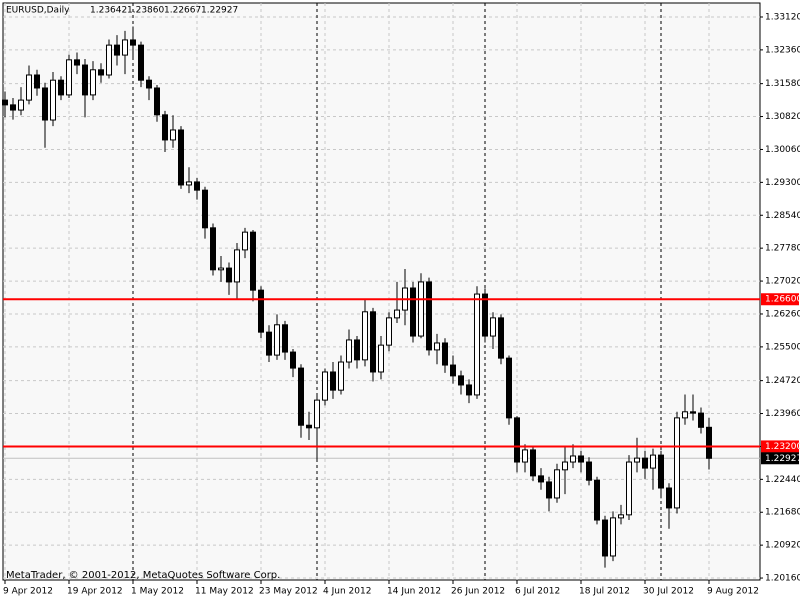 The image size is (800, 600). I want to click on x-tick-label: 14 Jun 2012, so click(414, 592).